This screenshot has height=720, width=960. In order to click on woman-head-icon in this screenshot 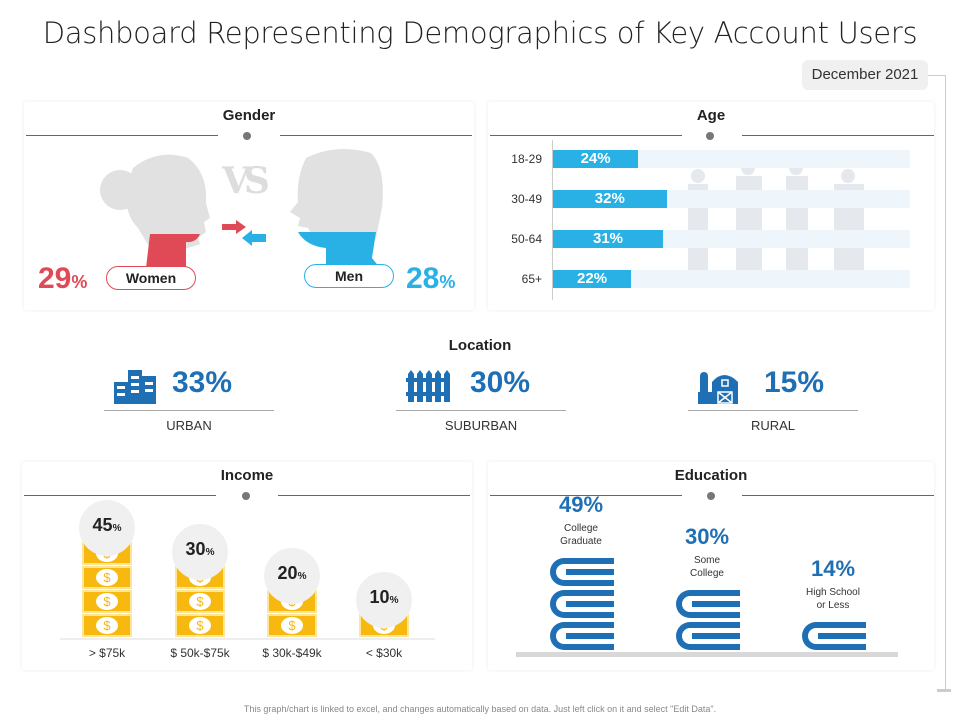, I will do `click(155, 211)`.